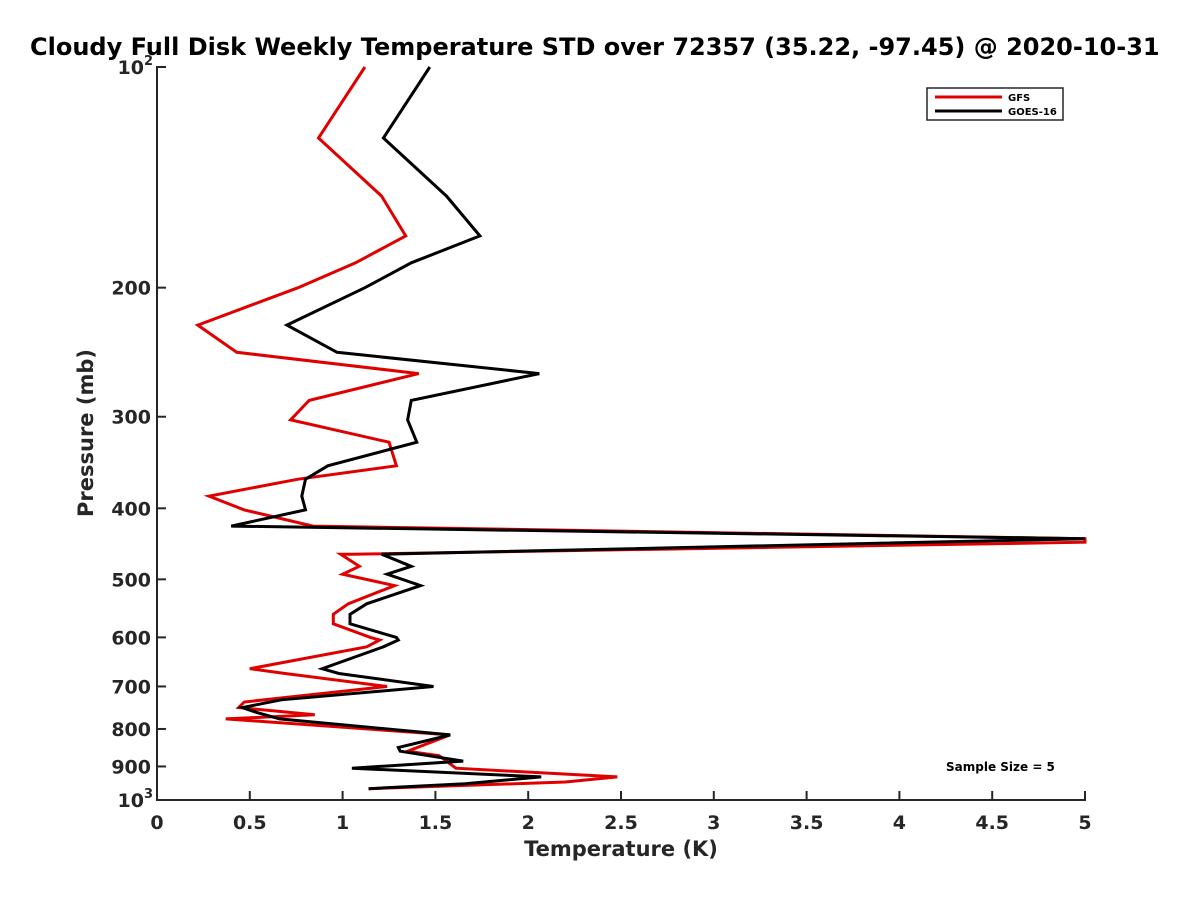 This screenshot has width=1200, height=900. I want to click on legend-label-goes16: GOES-16, so click(1032, 112).